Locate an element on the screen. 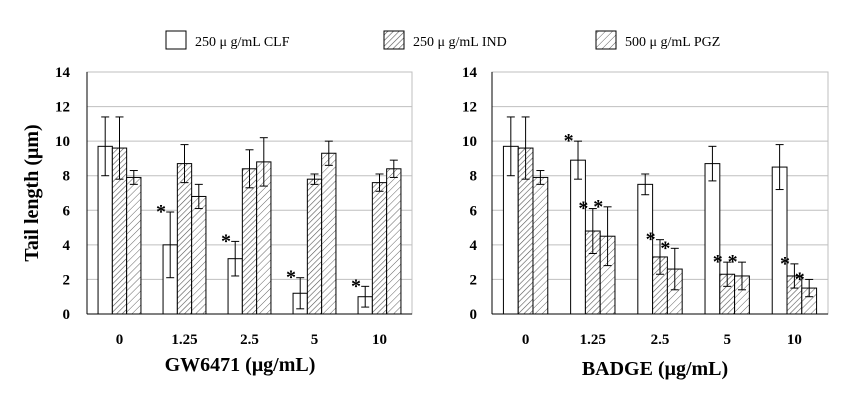 The image size is (844, 409). legend-entry-ind: 250 μ g/mL IND is located at coordinates (445, 40).